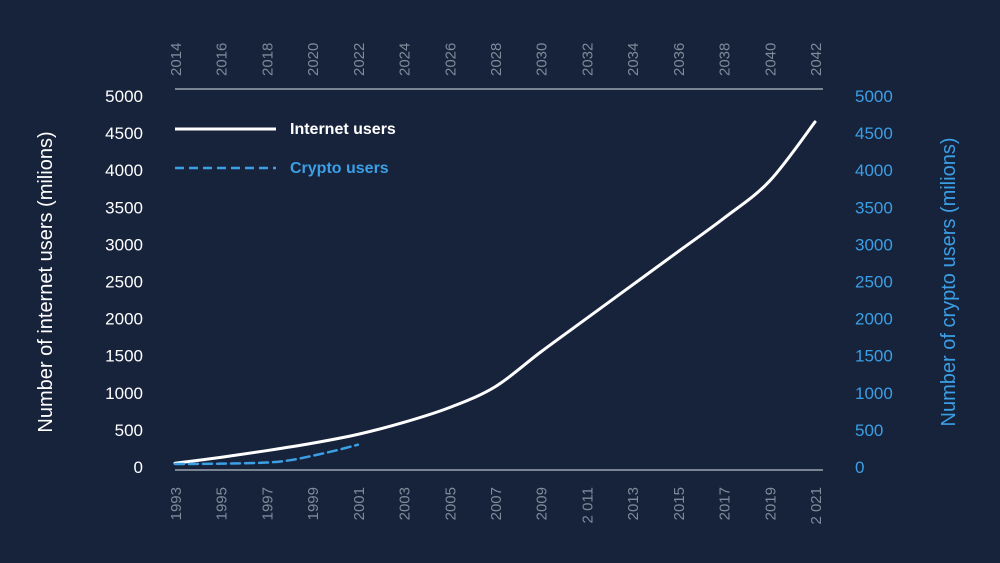 Image resolution: width=1000 pixels, height=563 pixels. What do you see at coordinates (770, 59) in the screenshot?
I see `top-x-tick-label: 2040` at bounding box center [770, 59].